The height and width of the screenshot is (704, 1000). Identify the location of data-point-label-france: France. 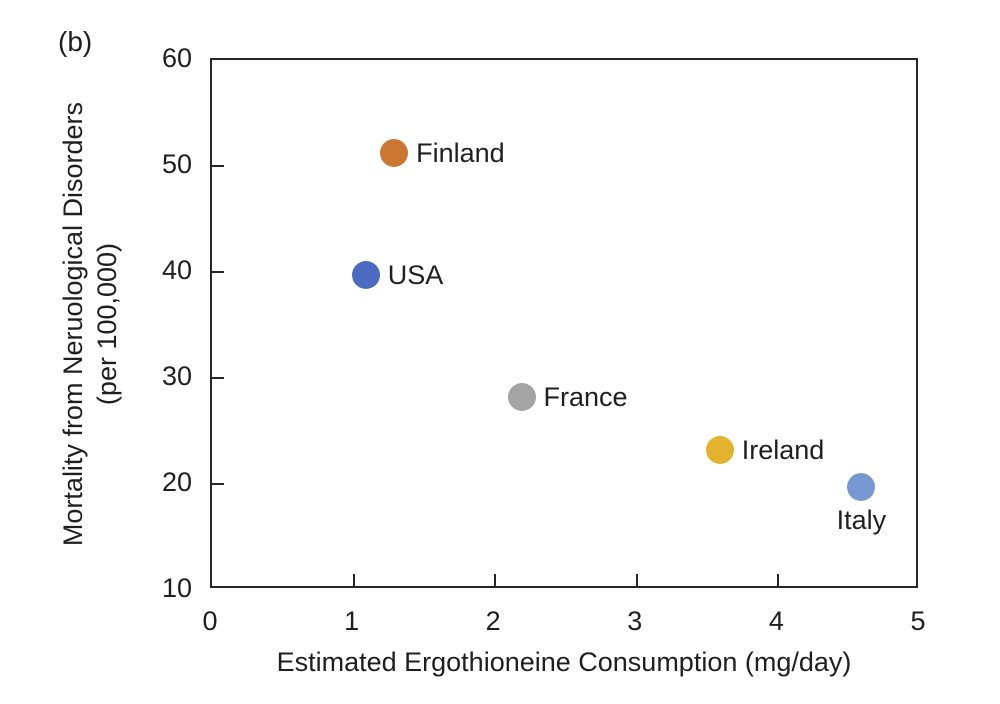
(585, 397).